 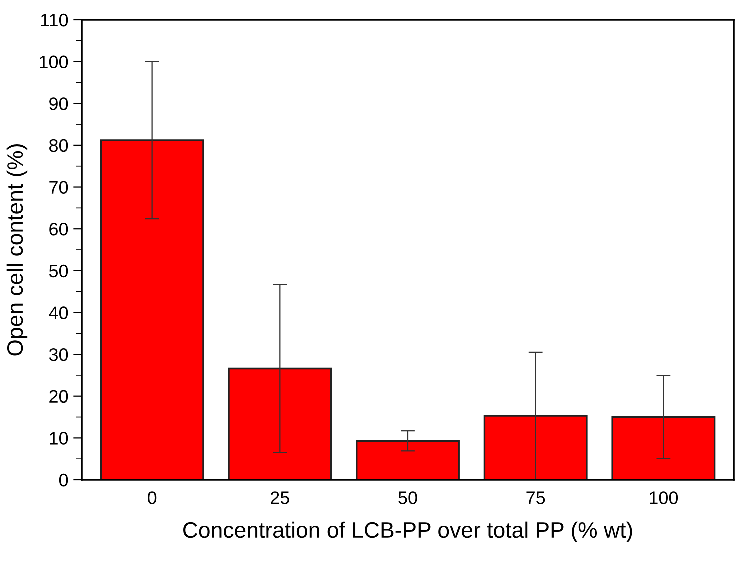 What do you see at coordinates (536, 498) in the screenshot?
I see `x-tick-label: 75` at bounding box center [536, 498].